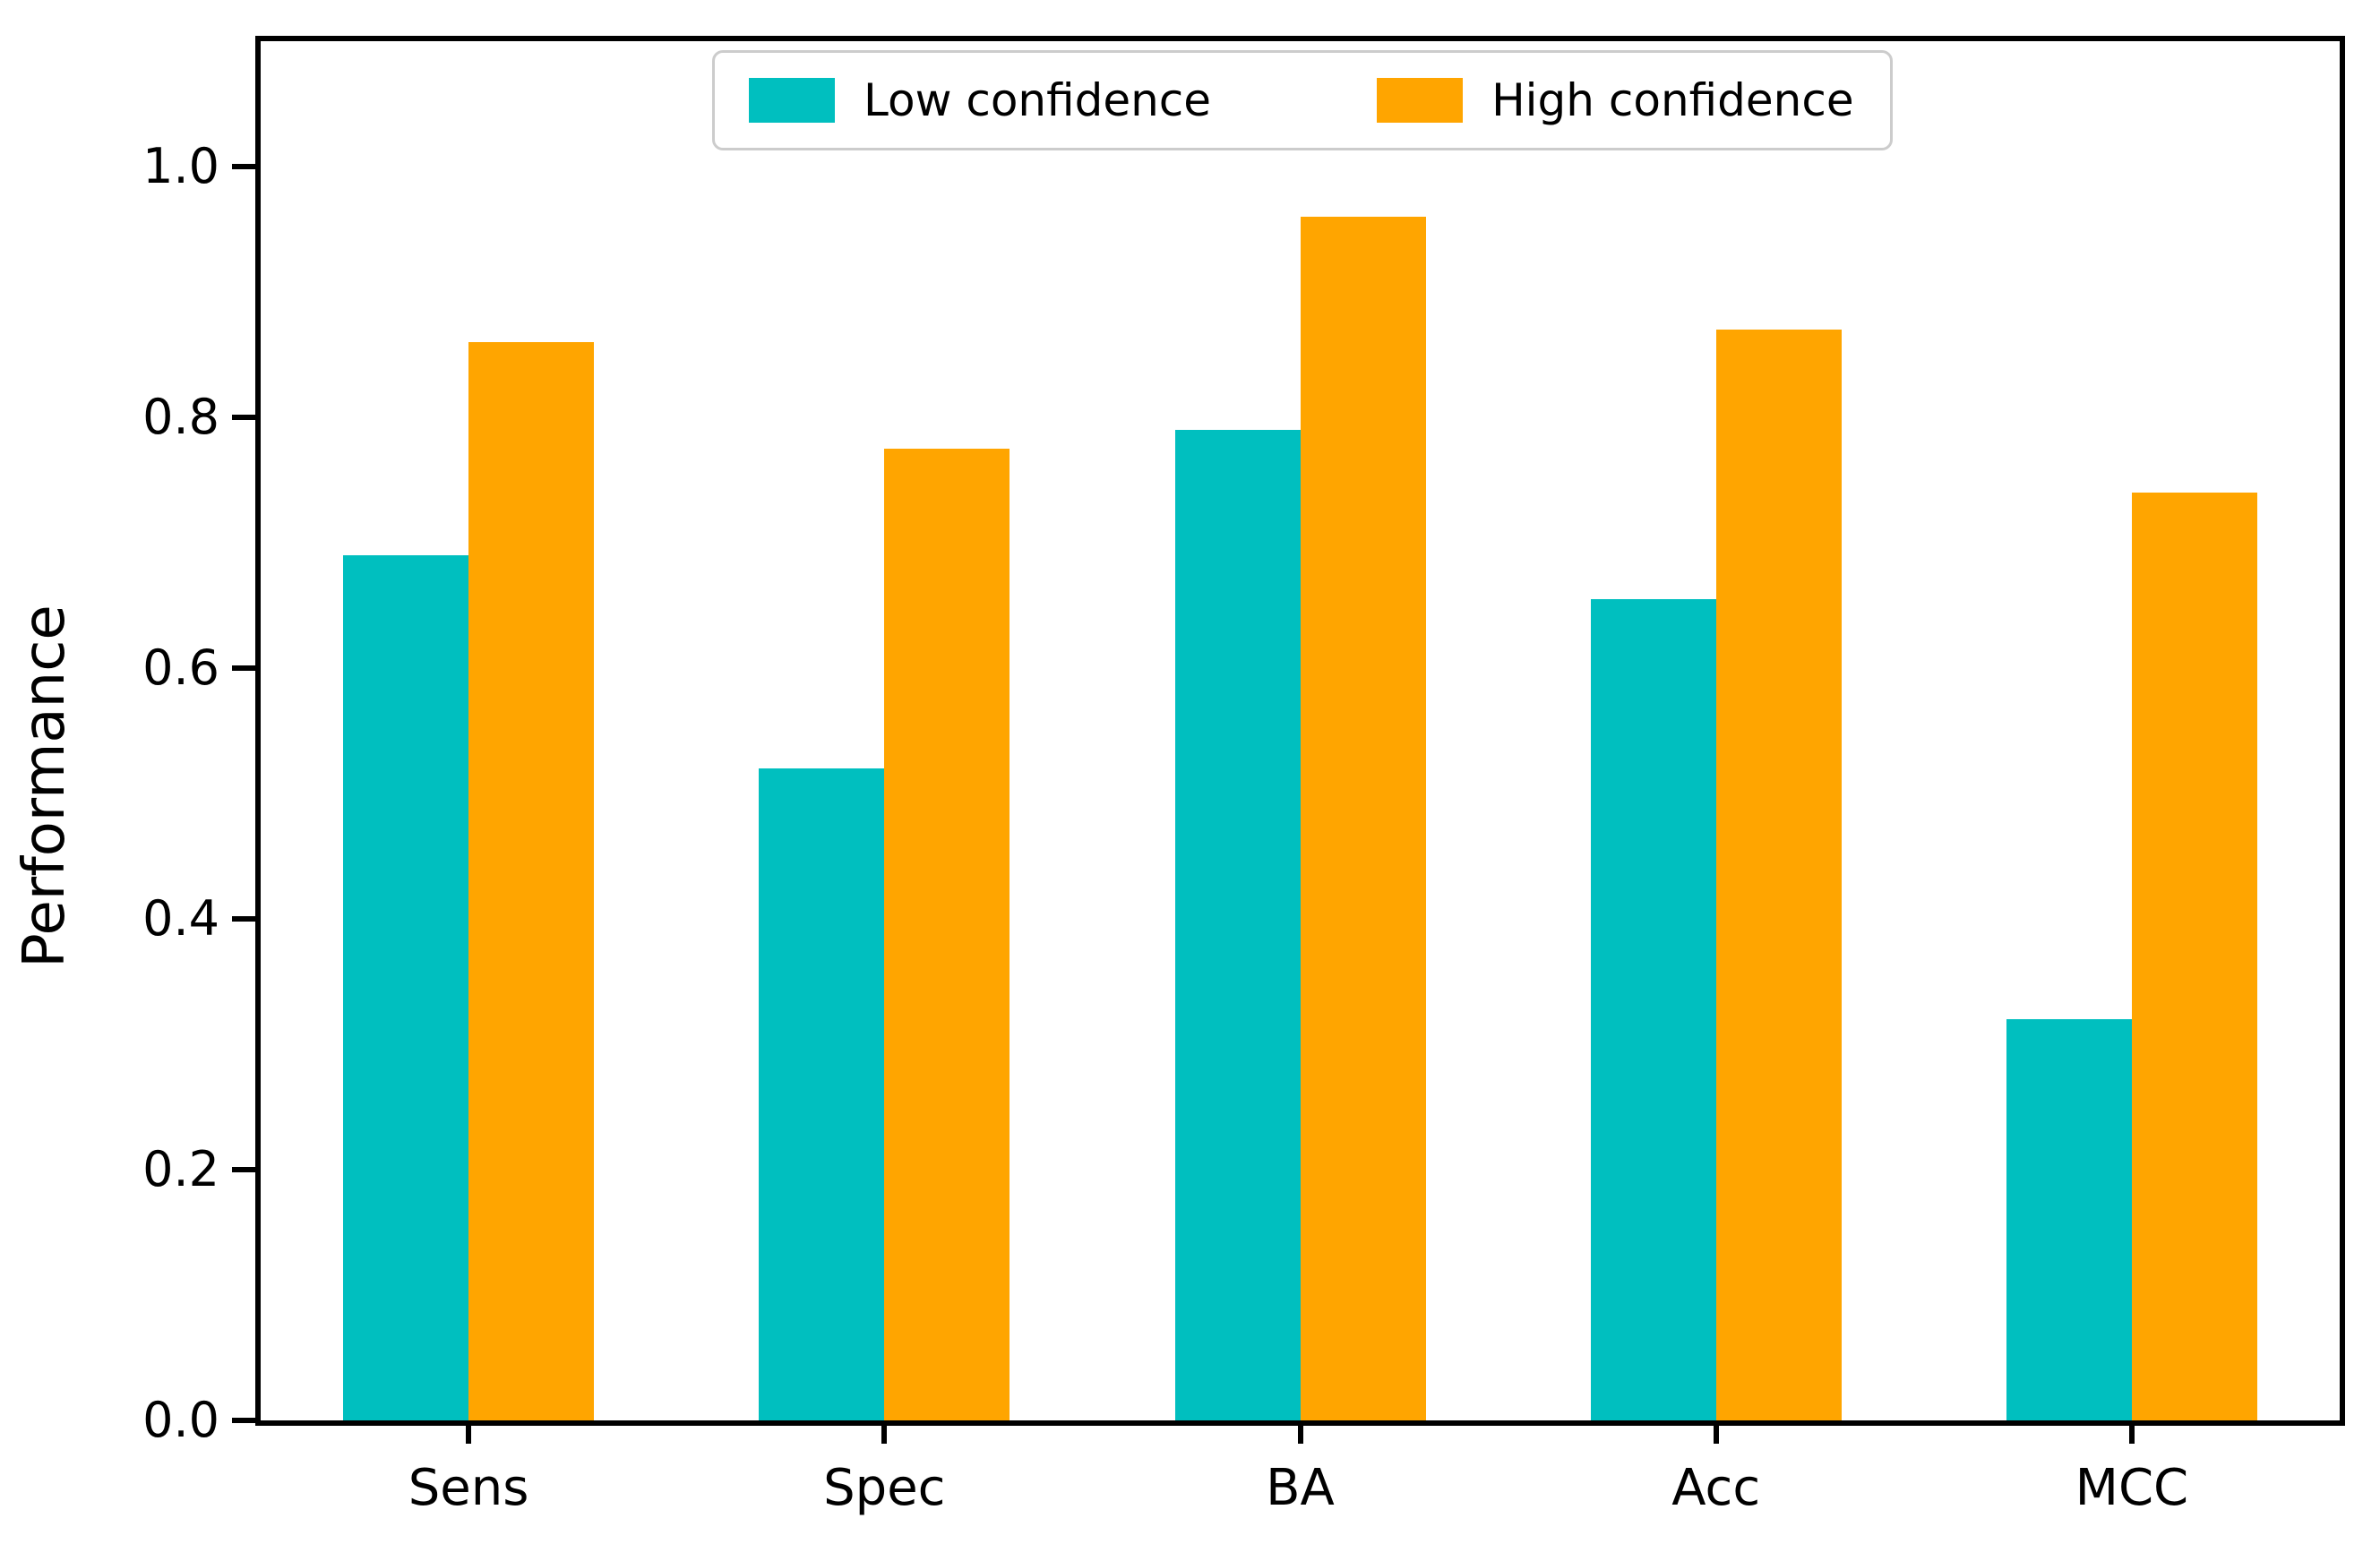 The height and width of the screenshot is (1544, 2380). What do you see at coordinates (180, 1420) in the screenshot?
I see `y-tick-label-0.0: 0.0` at bounding box center [180, 1420].